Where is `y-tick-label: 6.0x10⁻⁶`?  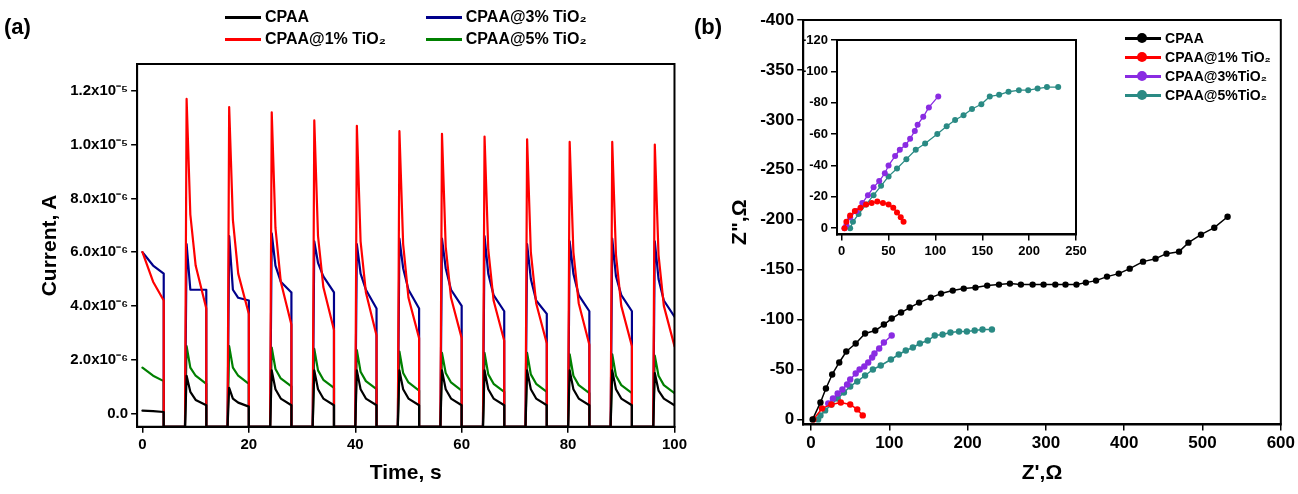
y-tick-label: 6.0x10⁻⁶ is located at coordinates (99, 251).